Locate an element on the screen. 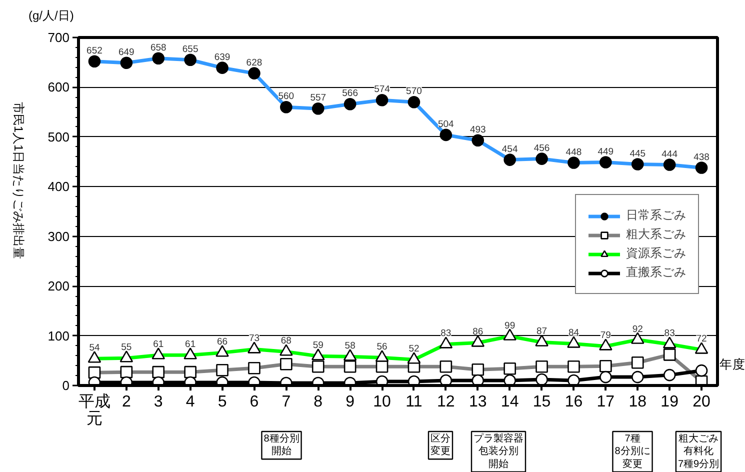 The image size is (745, 472). data-label: 54 is located at coordinates (94, 348).